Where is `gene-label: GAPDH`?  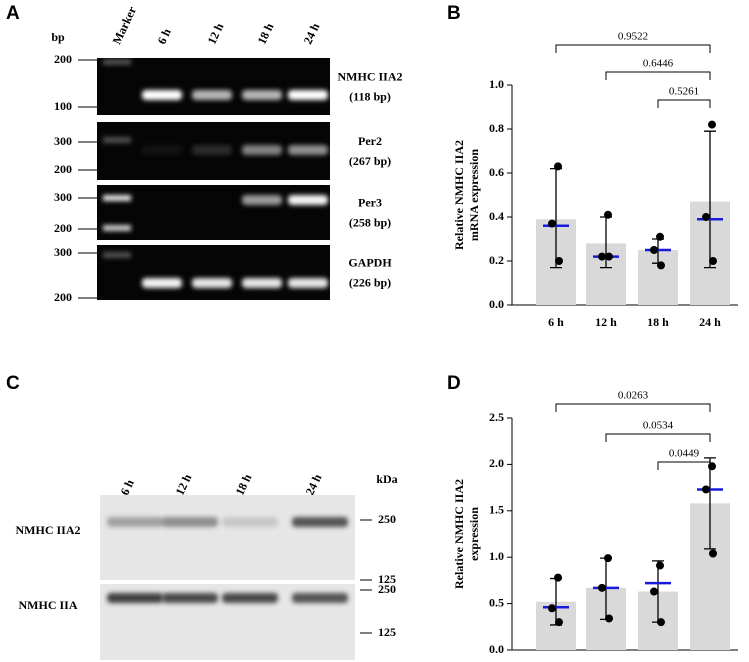
gene-label: GAPDH is located at coordinates (370, 262).